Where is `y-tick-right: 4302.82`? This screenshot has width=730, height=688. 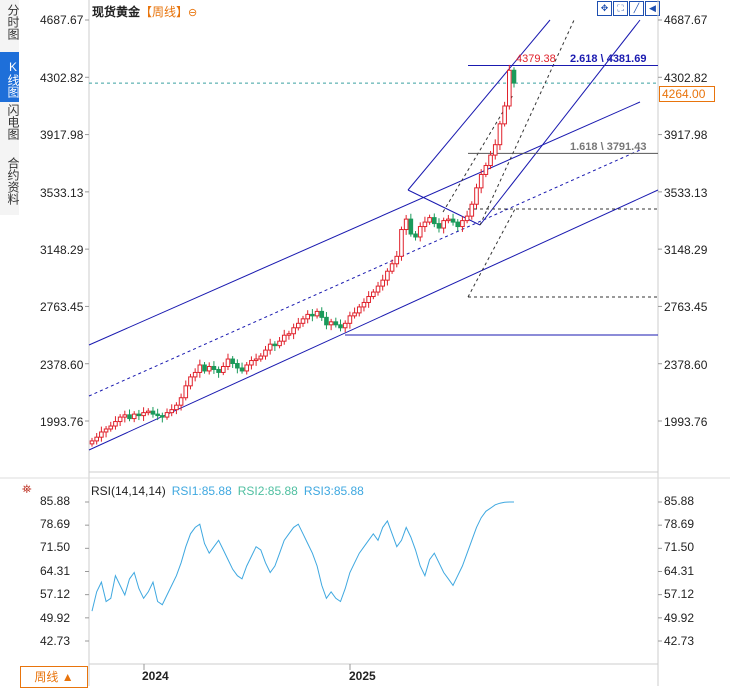 y-tick-right: 4302.82 is located at coordinates (686, 78).